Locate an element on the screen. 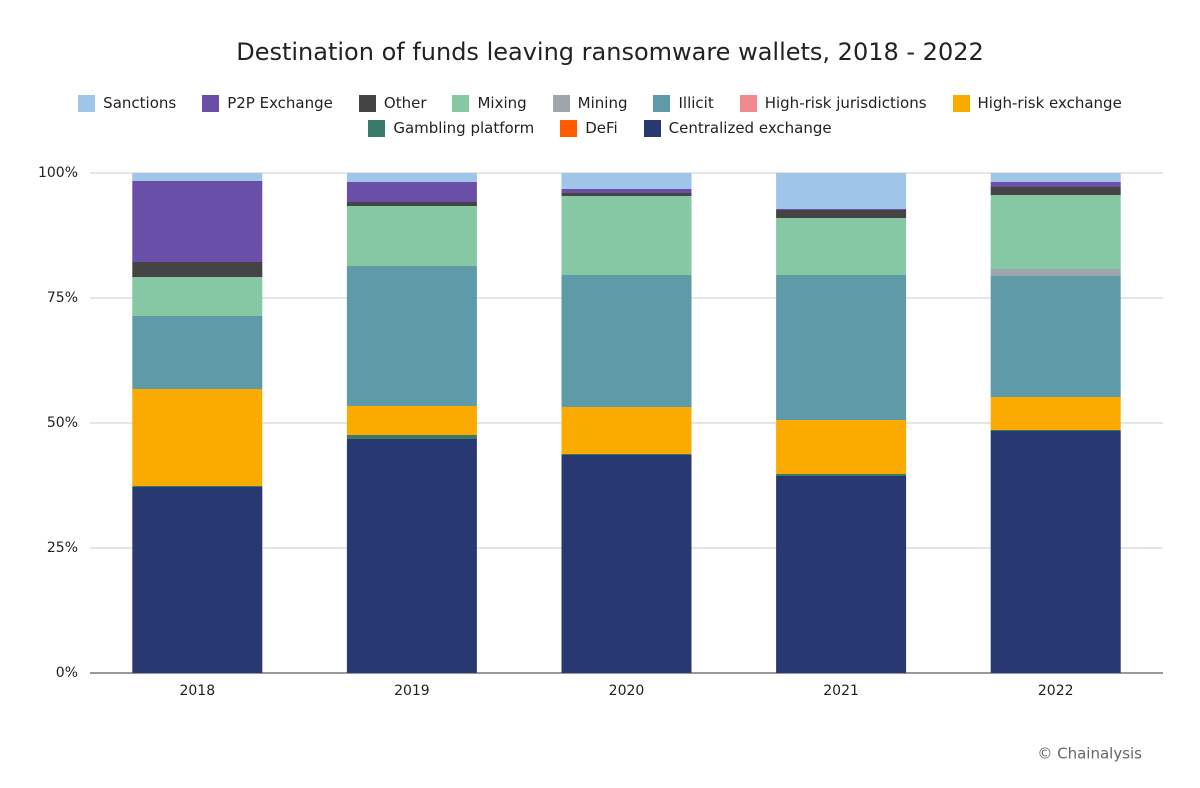 This screenshot has width=1200, height=788. legend-label: Illicit is located at coordinates (696, 103).